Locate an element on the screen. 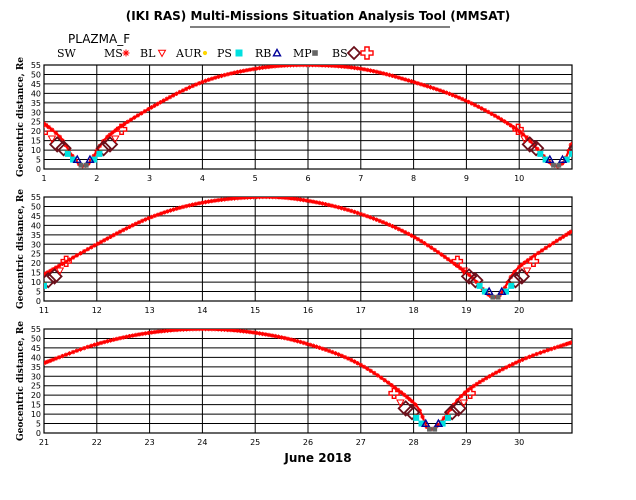 Image resolution: width=636 pixels, height=500 pixels. x-tick-label: 30 is located at coordinates (519, 442).